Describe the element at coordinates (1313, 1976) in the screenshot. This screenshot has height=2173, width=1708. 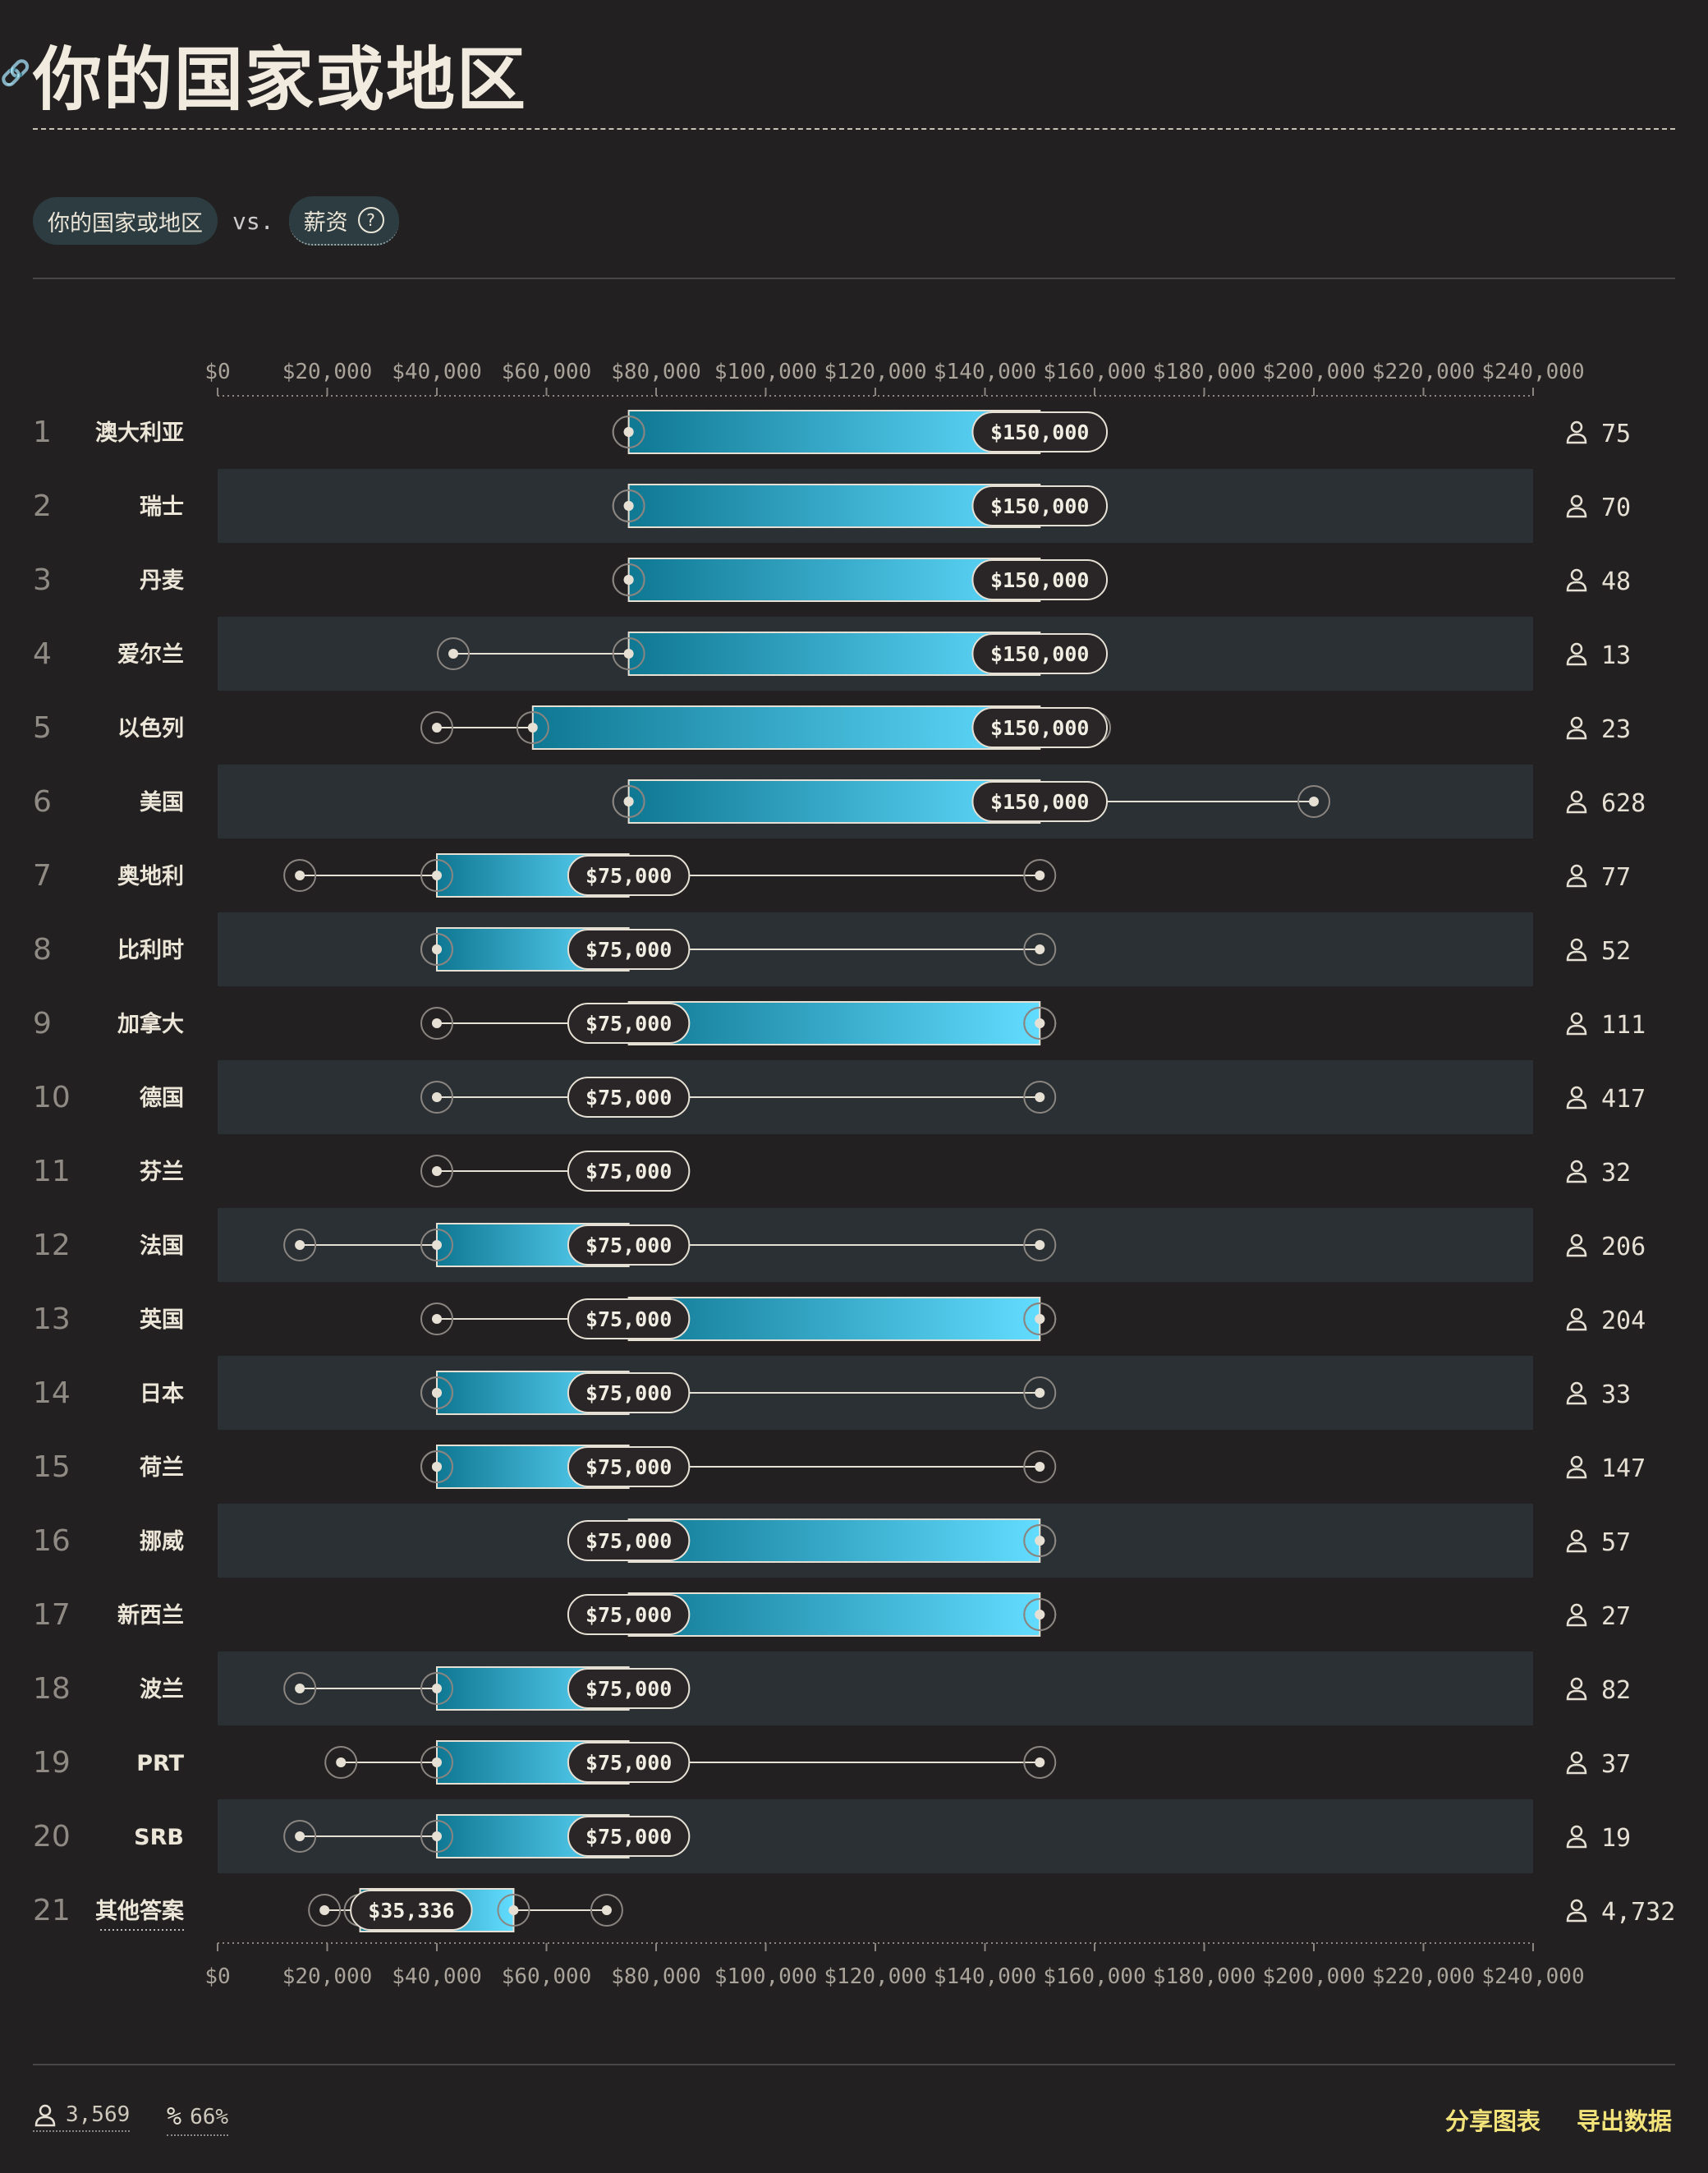
I see `x-tick-label: $200,000` at that location.